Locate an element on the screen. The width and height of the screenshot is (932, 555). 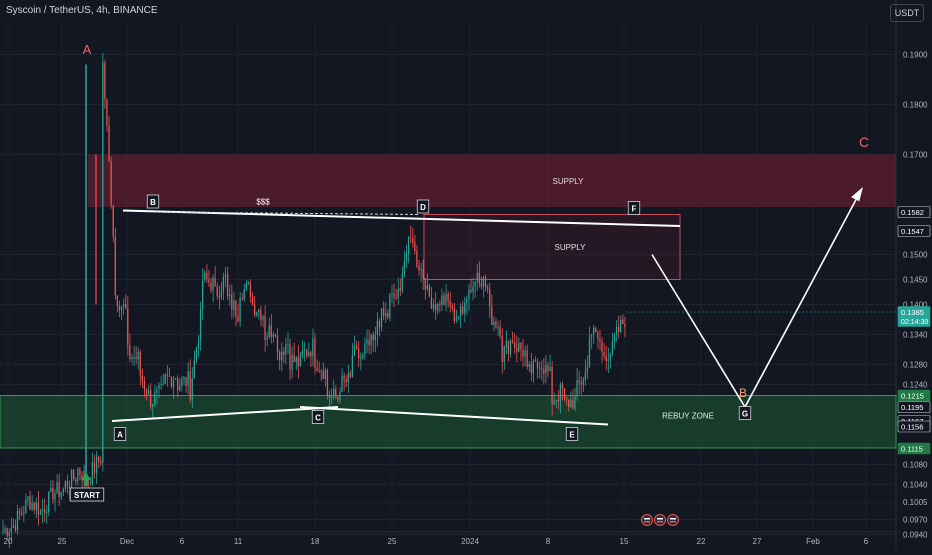
projection-arrowhead is located at coordinates (857, 194).